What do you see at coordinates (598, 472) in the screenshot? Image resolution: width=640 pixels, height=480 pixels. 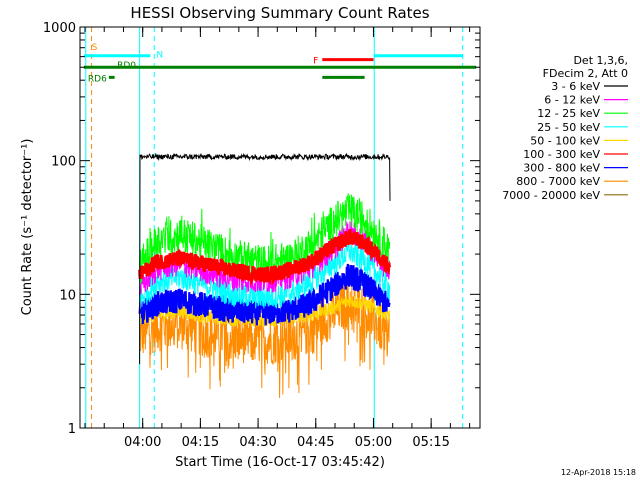 I see `timestamp-label: 12-Apr-2018 15:18` at bounding box center [598, 472].